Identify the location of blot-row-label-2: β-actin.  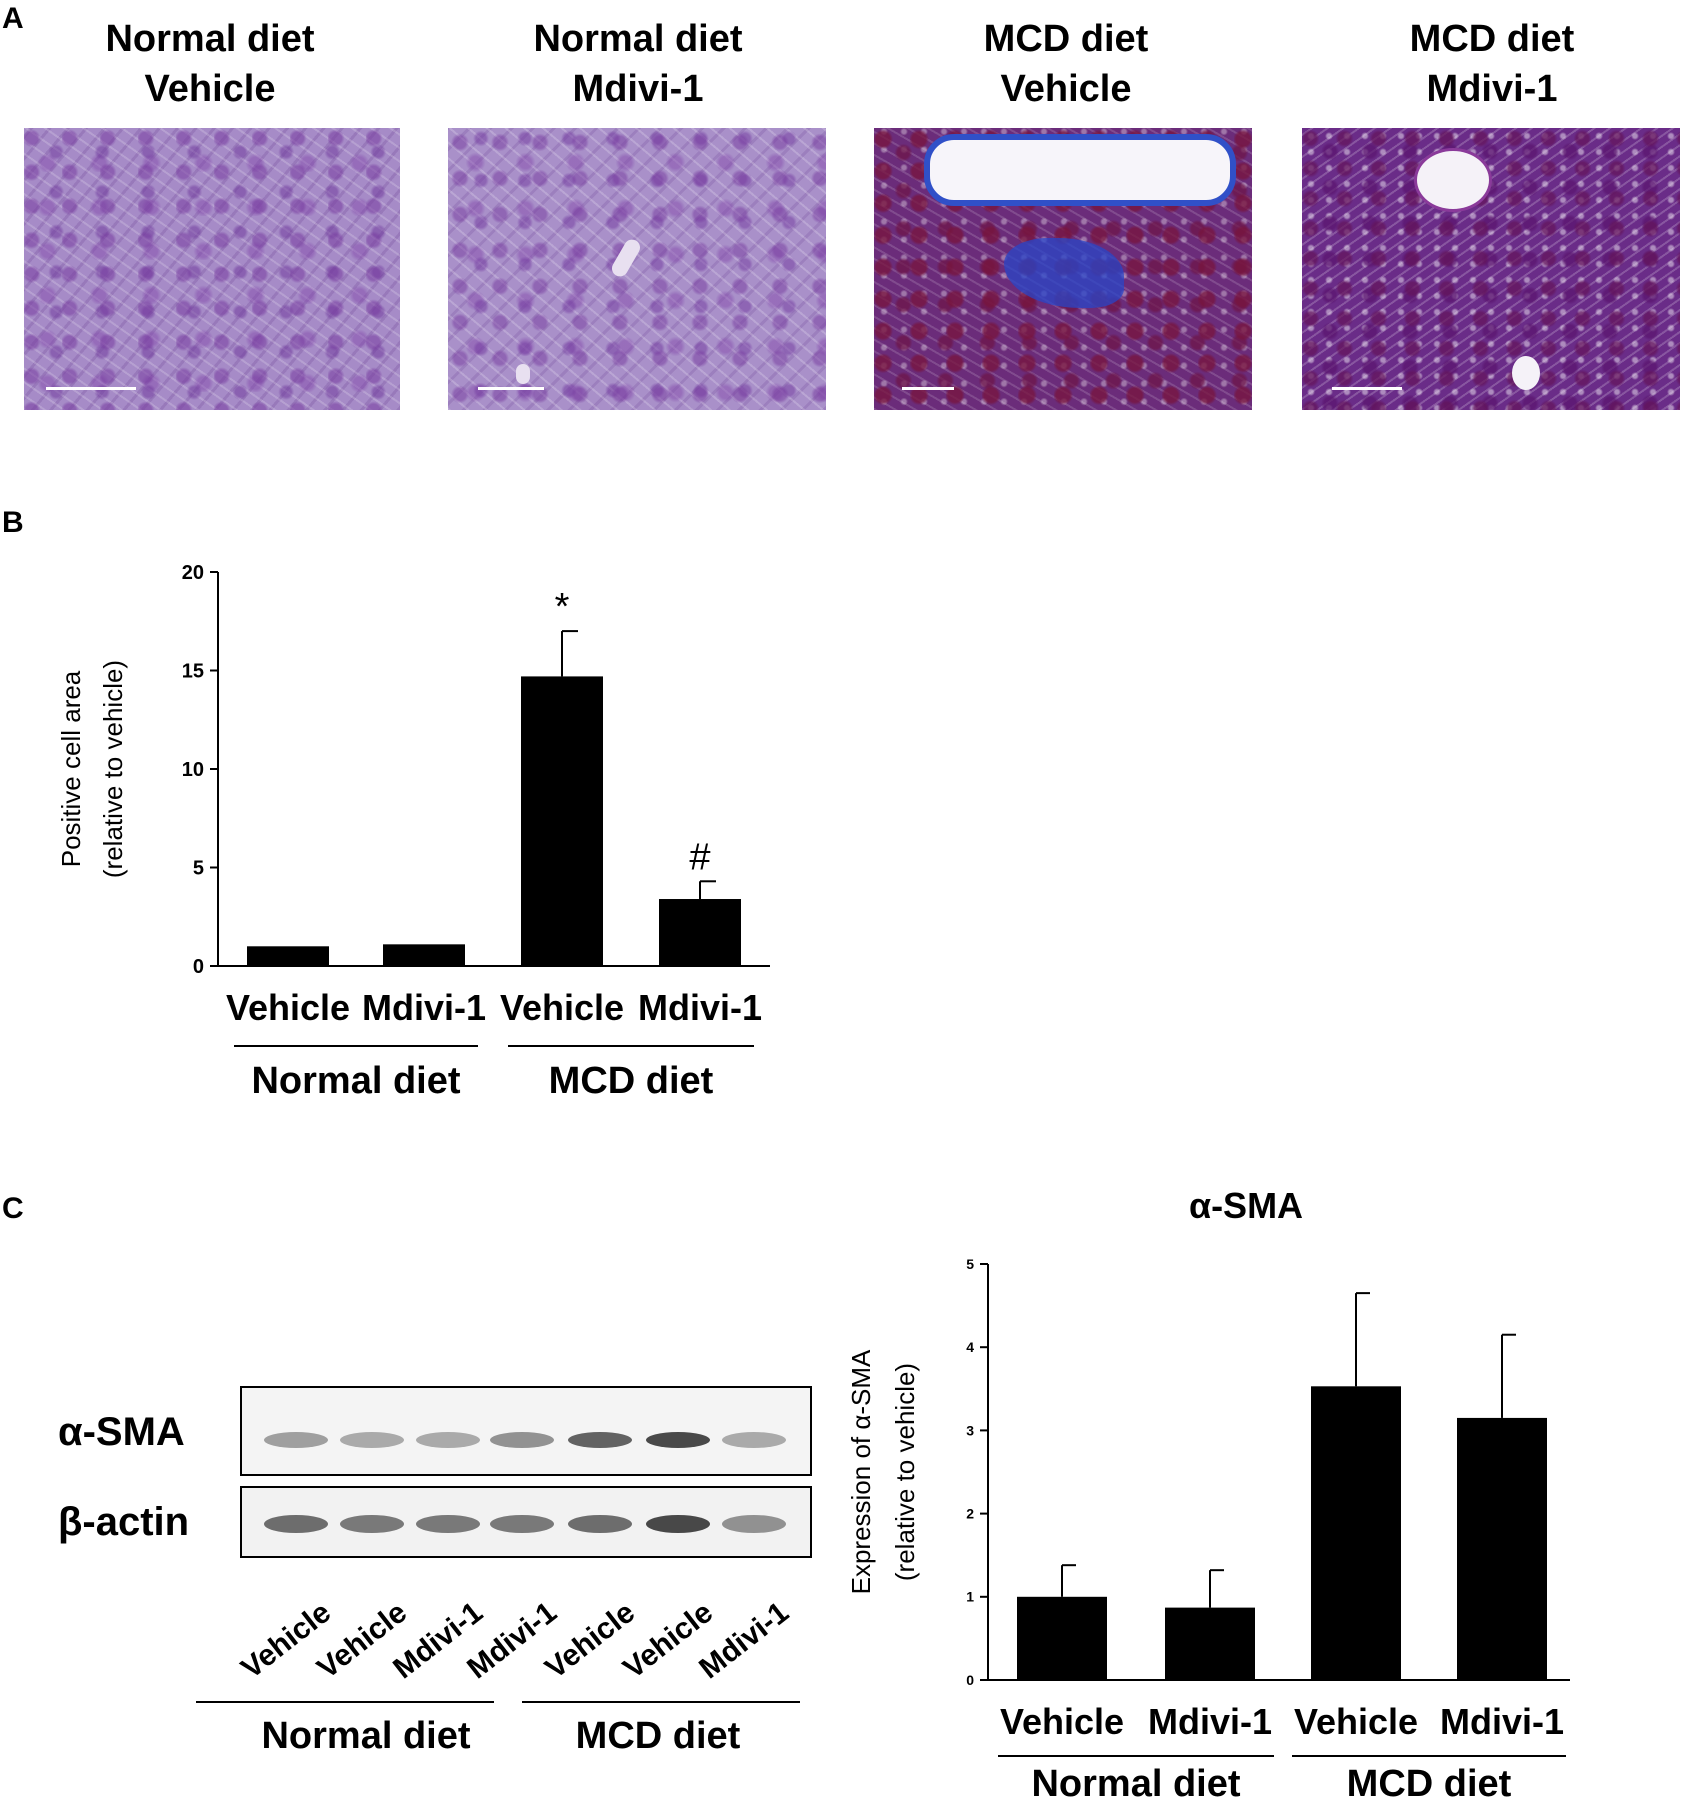
(124, 1522).